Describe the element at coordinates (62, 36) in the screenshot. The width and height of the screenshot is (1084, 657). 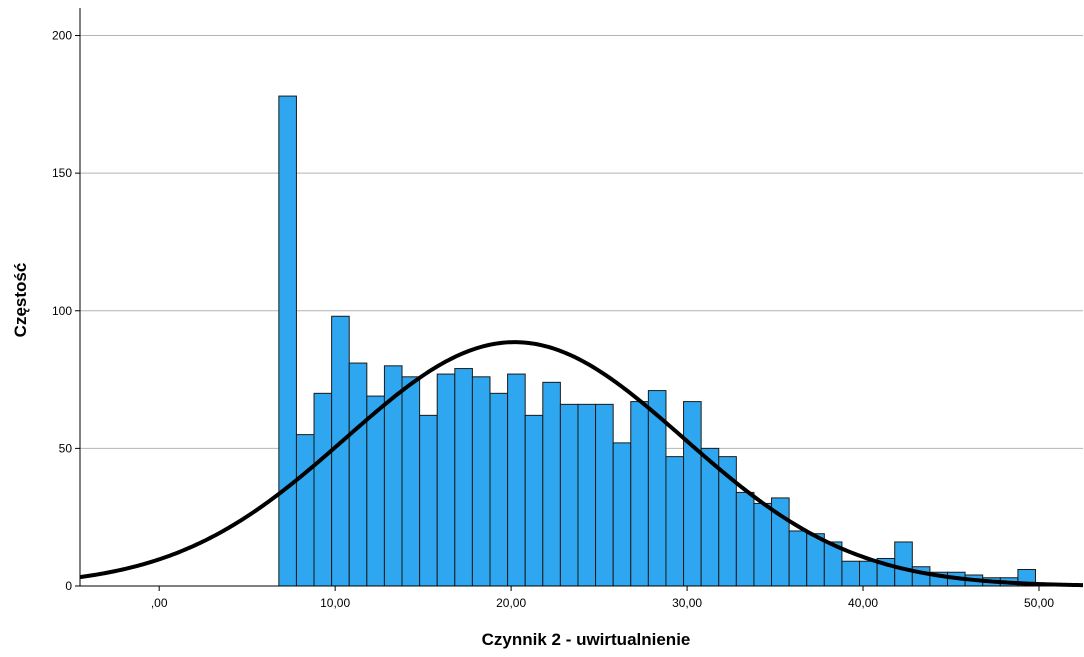
I see `y-tick-label: 200` at that location.